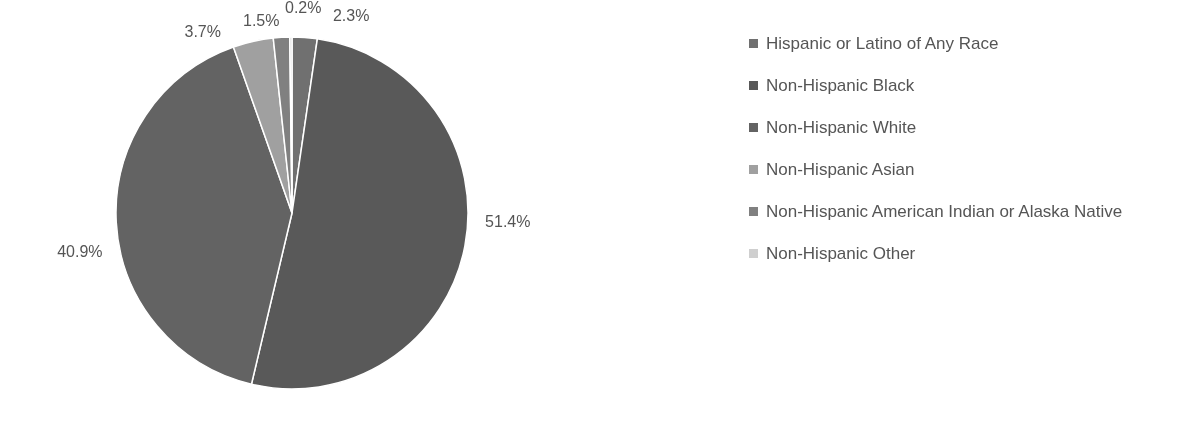 The height and width of the screenshot is (422, 1179). I want to click on data-label: 2.3%, so click(351, 15).